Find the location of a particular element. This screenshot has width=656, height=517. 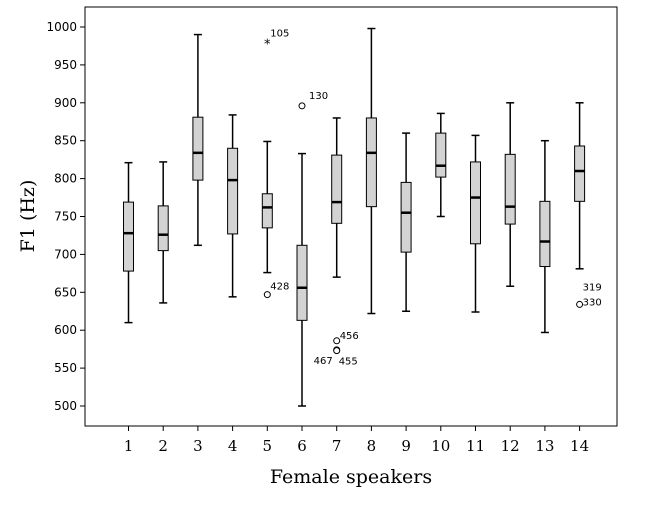

x-tick-label: 1 is located at coordinates (129, 446).